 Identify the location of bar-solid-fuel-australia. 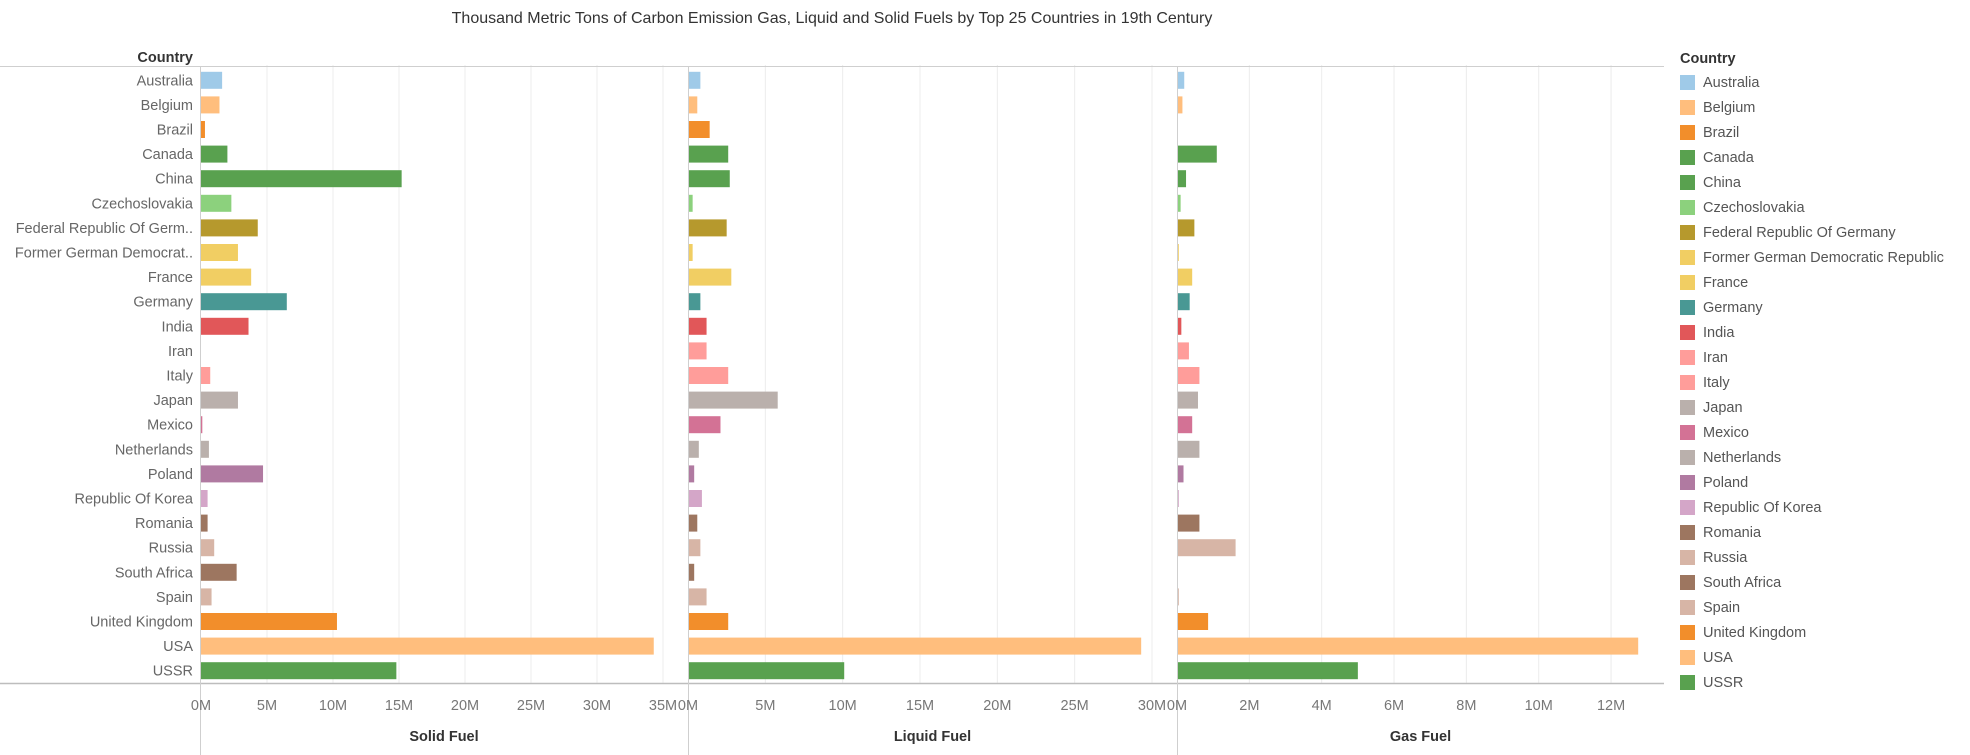
(212, 80).